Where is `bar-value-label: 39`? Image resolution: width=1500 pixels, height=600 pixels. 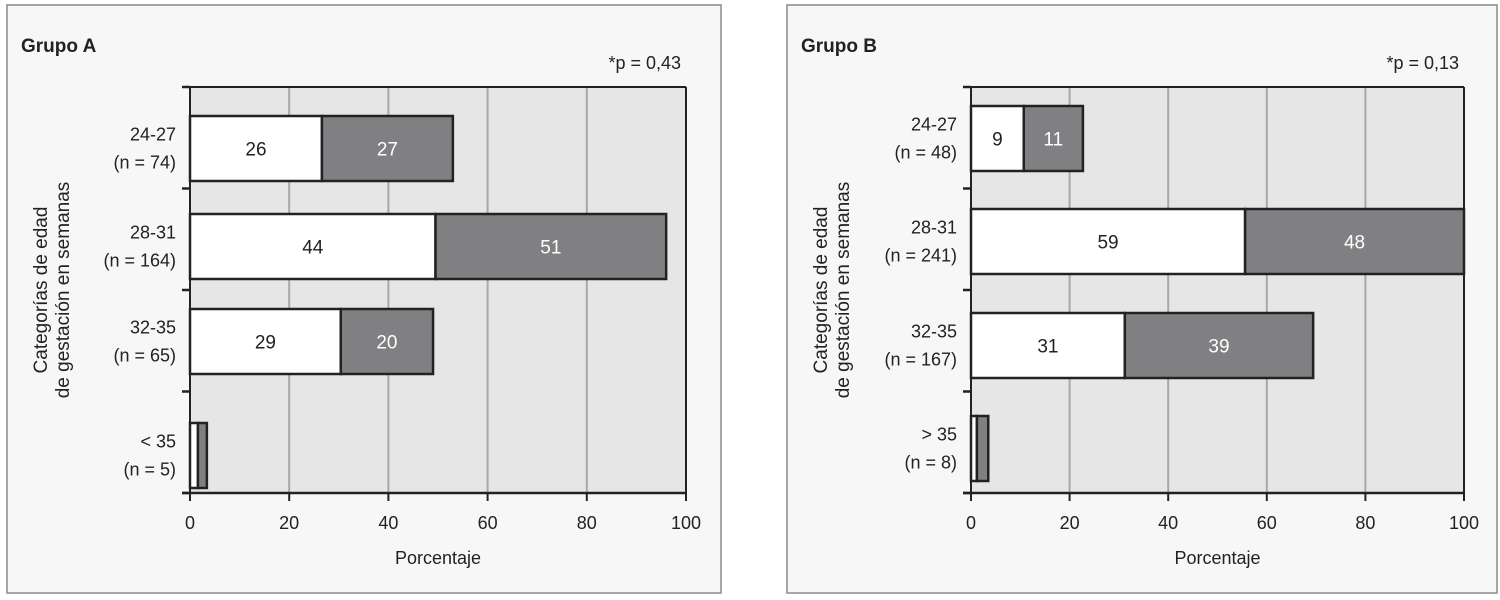 bar-value-label: 39 is located at coordinates (1218, 347).